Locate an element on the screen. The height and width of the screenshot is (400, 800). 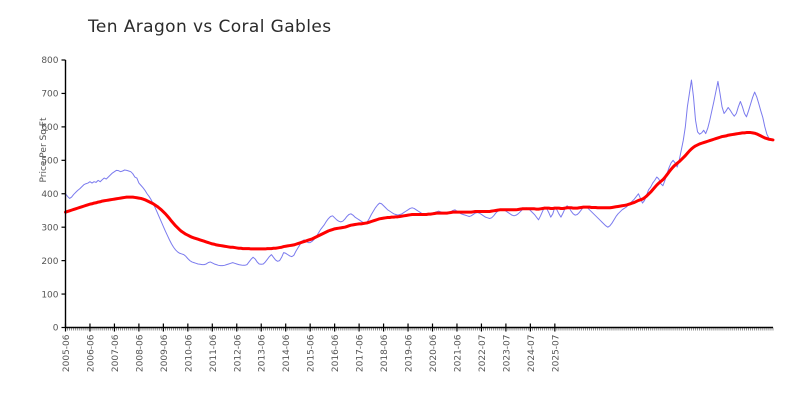
x-tick-label: 2014-06 is located at coordinates (287, 353).